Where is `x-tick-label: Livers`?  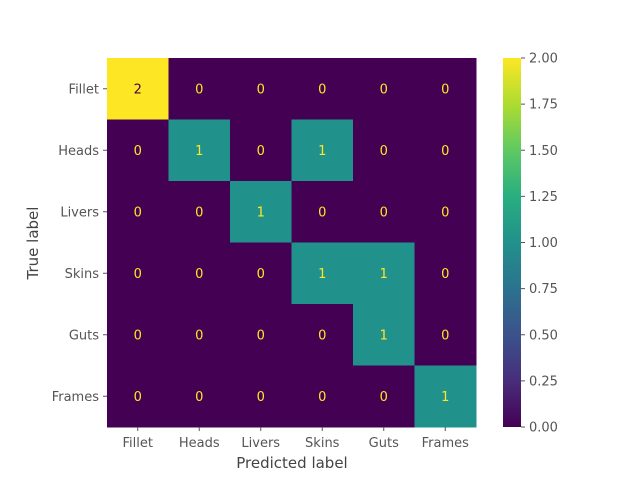 x-tick-label: Livers is located at coordinates (260, 443).